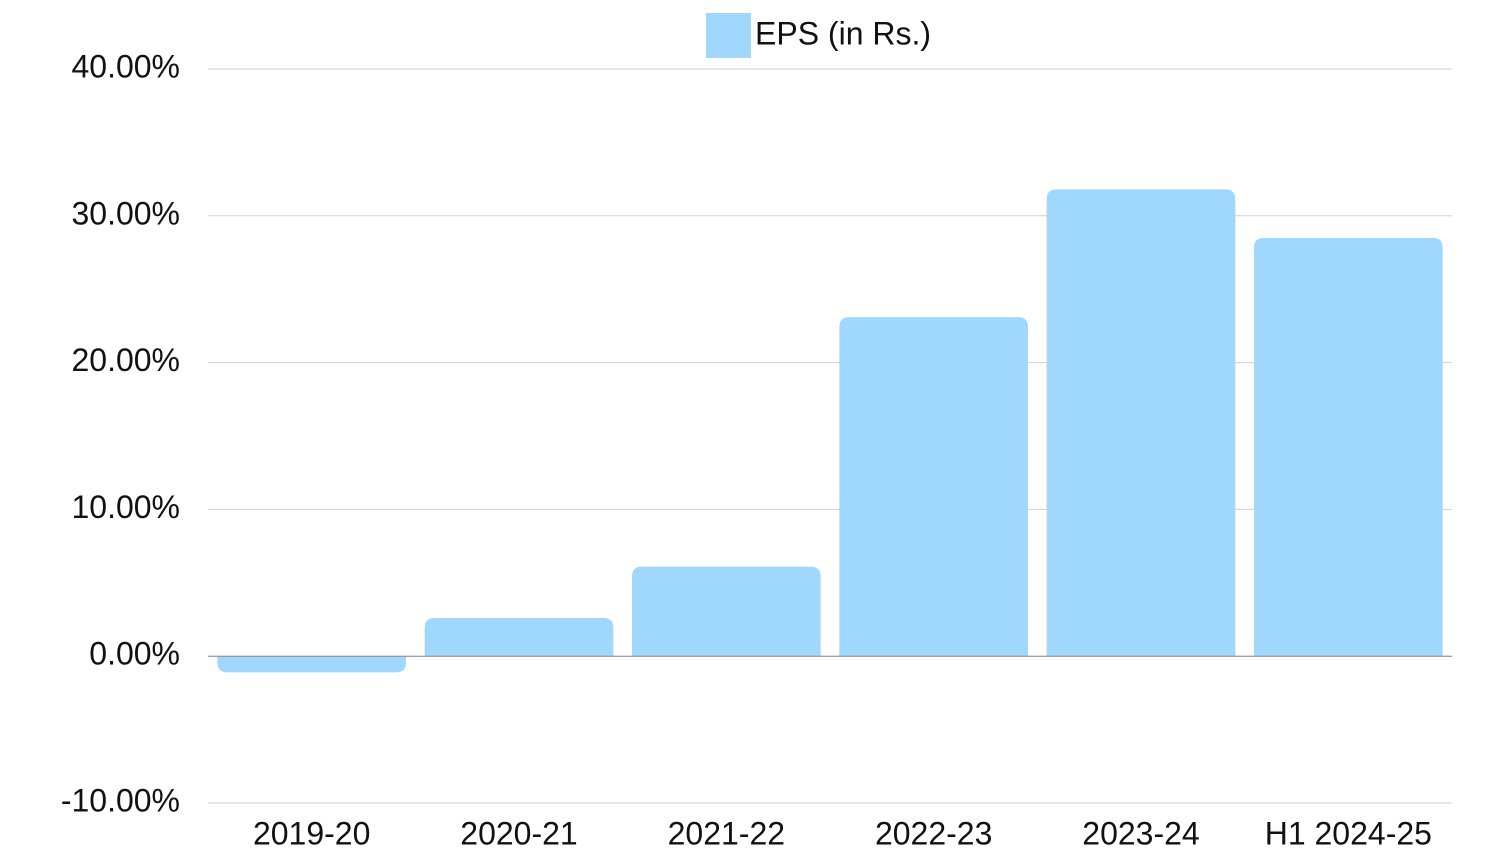 This screenshot has width=1496, height=861. I want to click on y-tick-label: 0.00%, so click(134, 654).